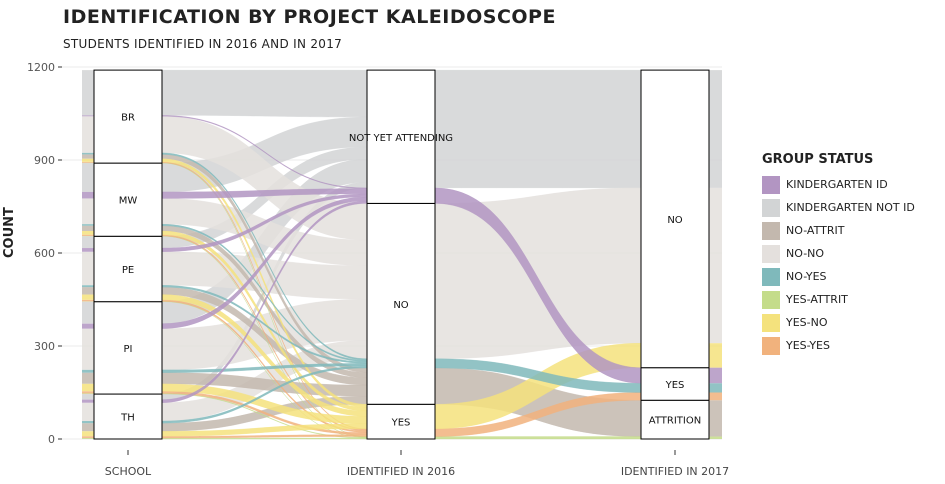 This screenshot has width=945, height=484. I want to click on legend-label: KINDERGARTEN NOT ID, so click(850, 207).